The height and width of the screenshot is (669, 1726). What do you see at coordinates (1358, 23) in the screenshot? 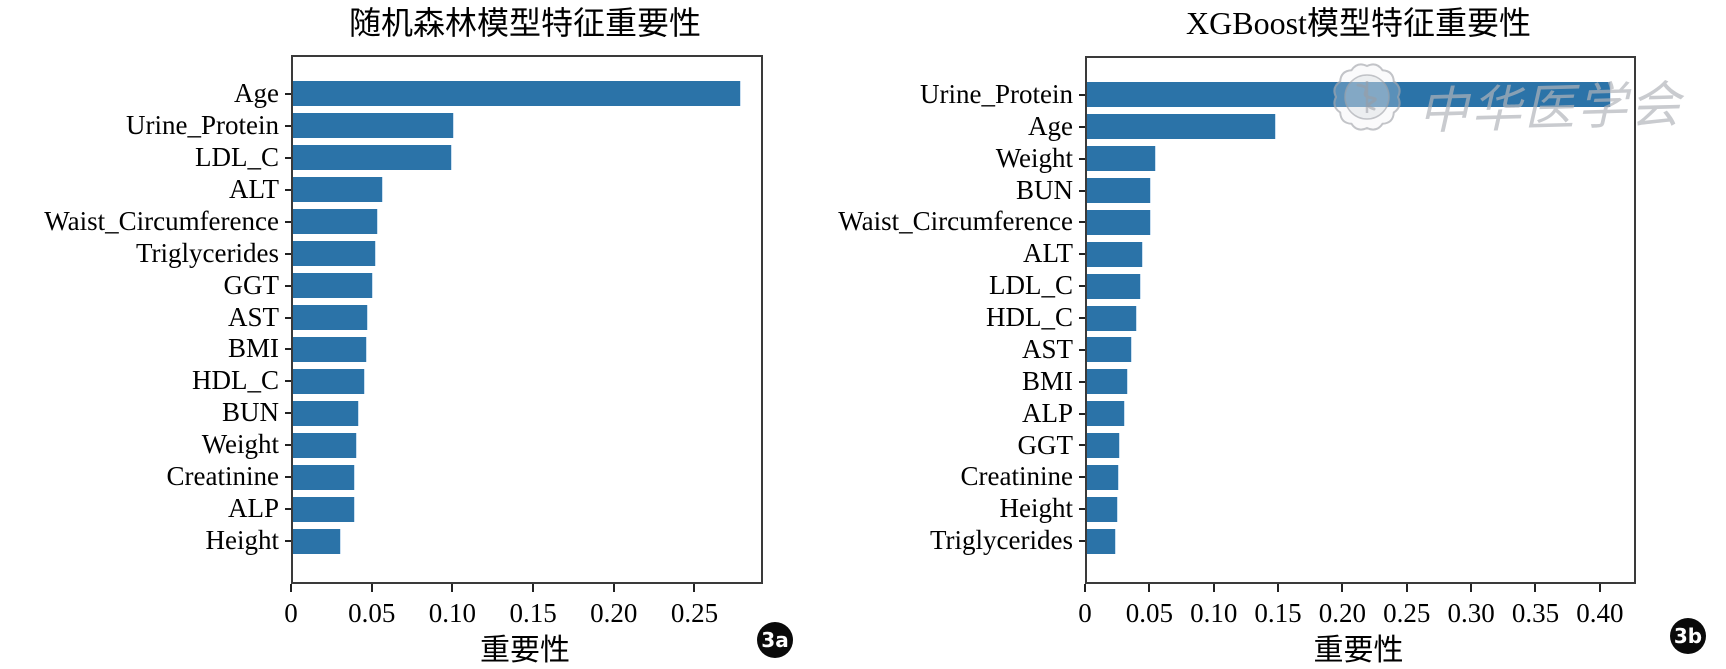
I see `chart-title: XGBoost模型特征重要性` at bounding box center [1358, 23].